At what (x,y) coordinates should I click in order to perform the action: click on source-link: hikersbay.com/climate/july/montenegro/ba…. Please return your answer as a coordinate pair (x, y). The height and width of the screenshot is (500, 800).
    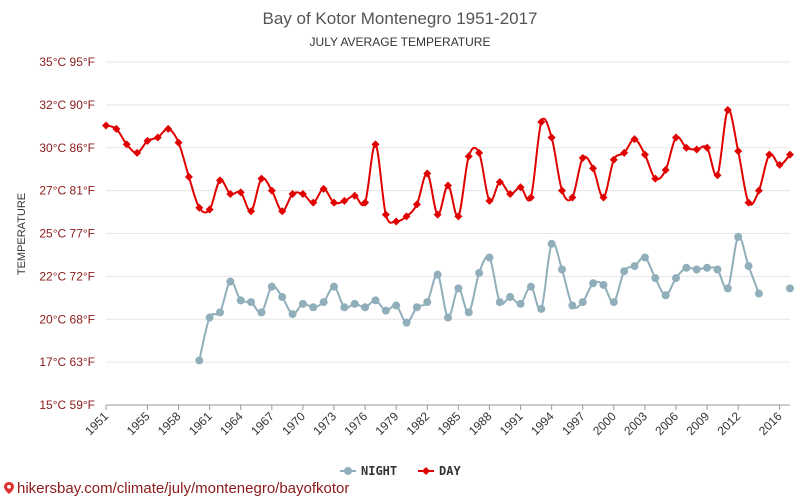
    Looking at the image, I should click on (176, 488).